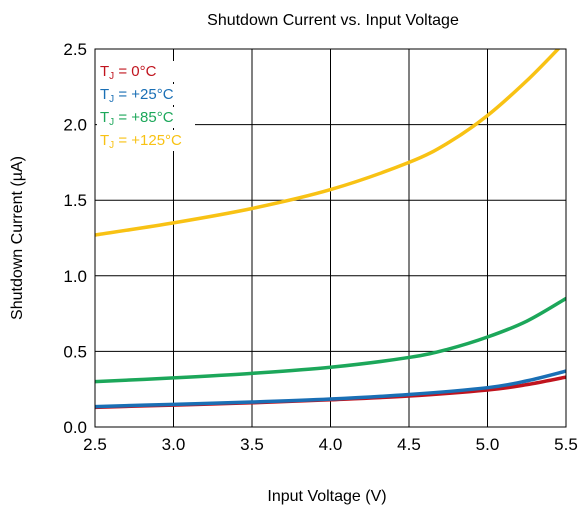 The width and height of the screenshot is (582, 515). I want to click on x-tick-label: 2.5, so click(95, 444).